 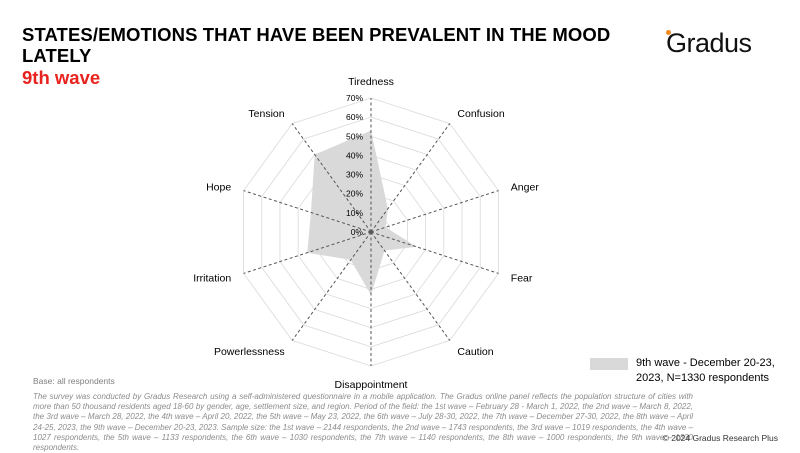 I want to click on tick-label: 10%, so click(x=354, y=213).